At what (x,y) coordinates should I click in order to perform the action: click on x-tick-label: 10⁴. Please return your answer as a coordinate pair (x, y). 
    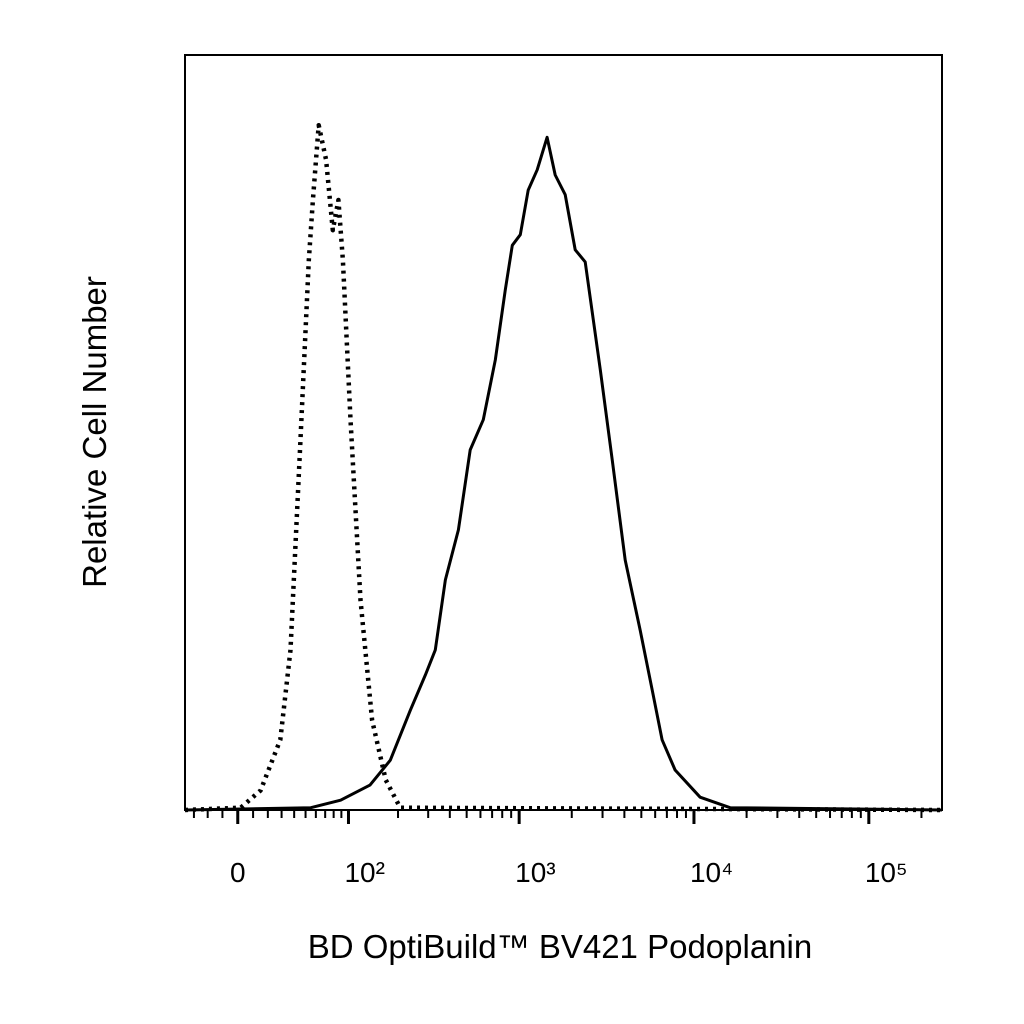
    Looking at the image, I should click on (711, 872).